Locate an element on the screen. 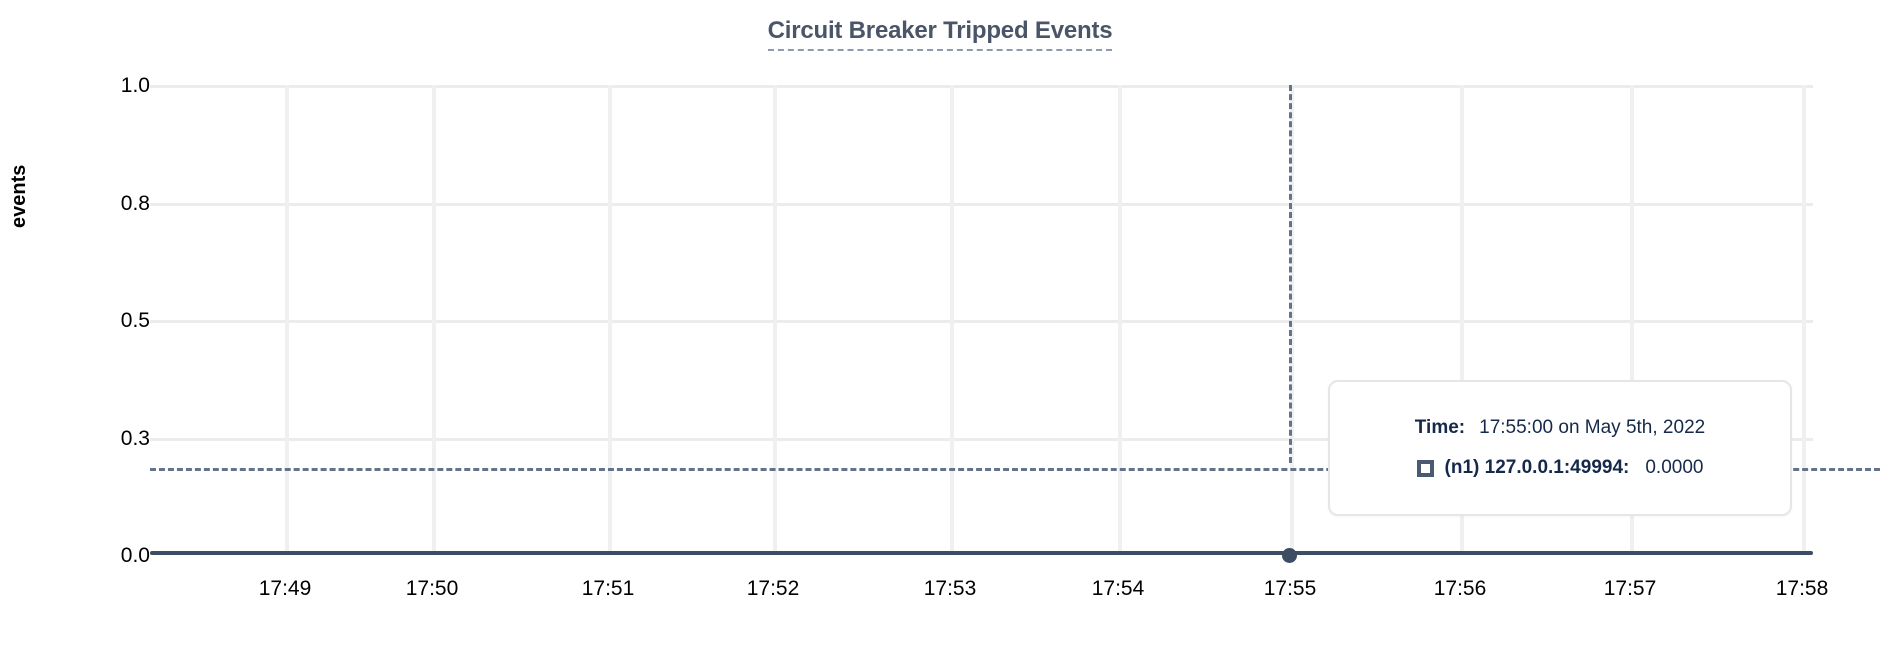 The height and width of the screenshot is (646, 1880). tooltip-time-value: 17:55:00 on May 5th, 2022 is located at coordinates (1592, 427).